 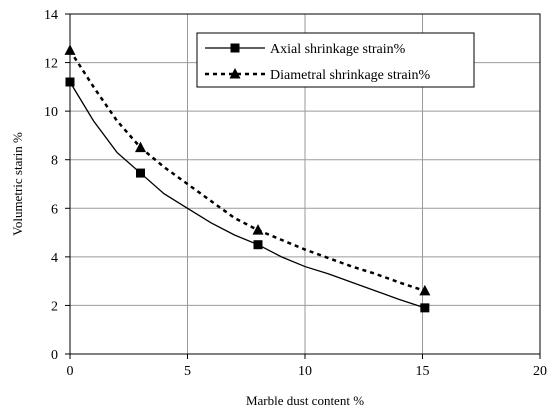 I want to click on legend-label: Diametral shrinkage strain%, so click(x=350, y=75).